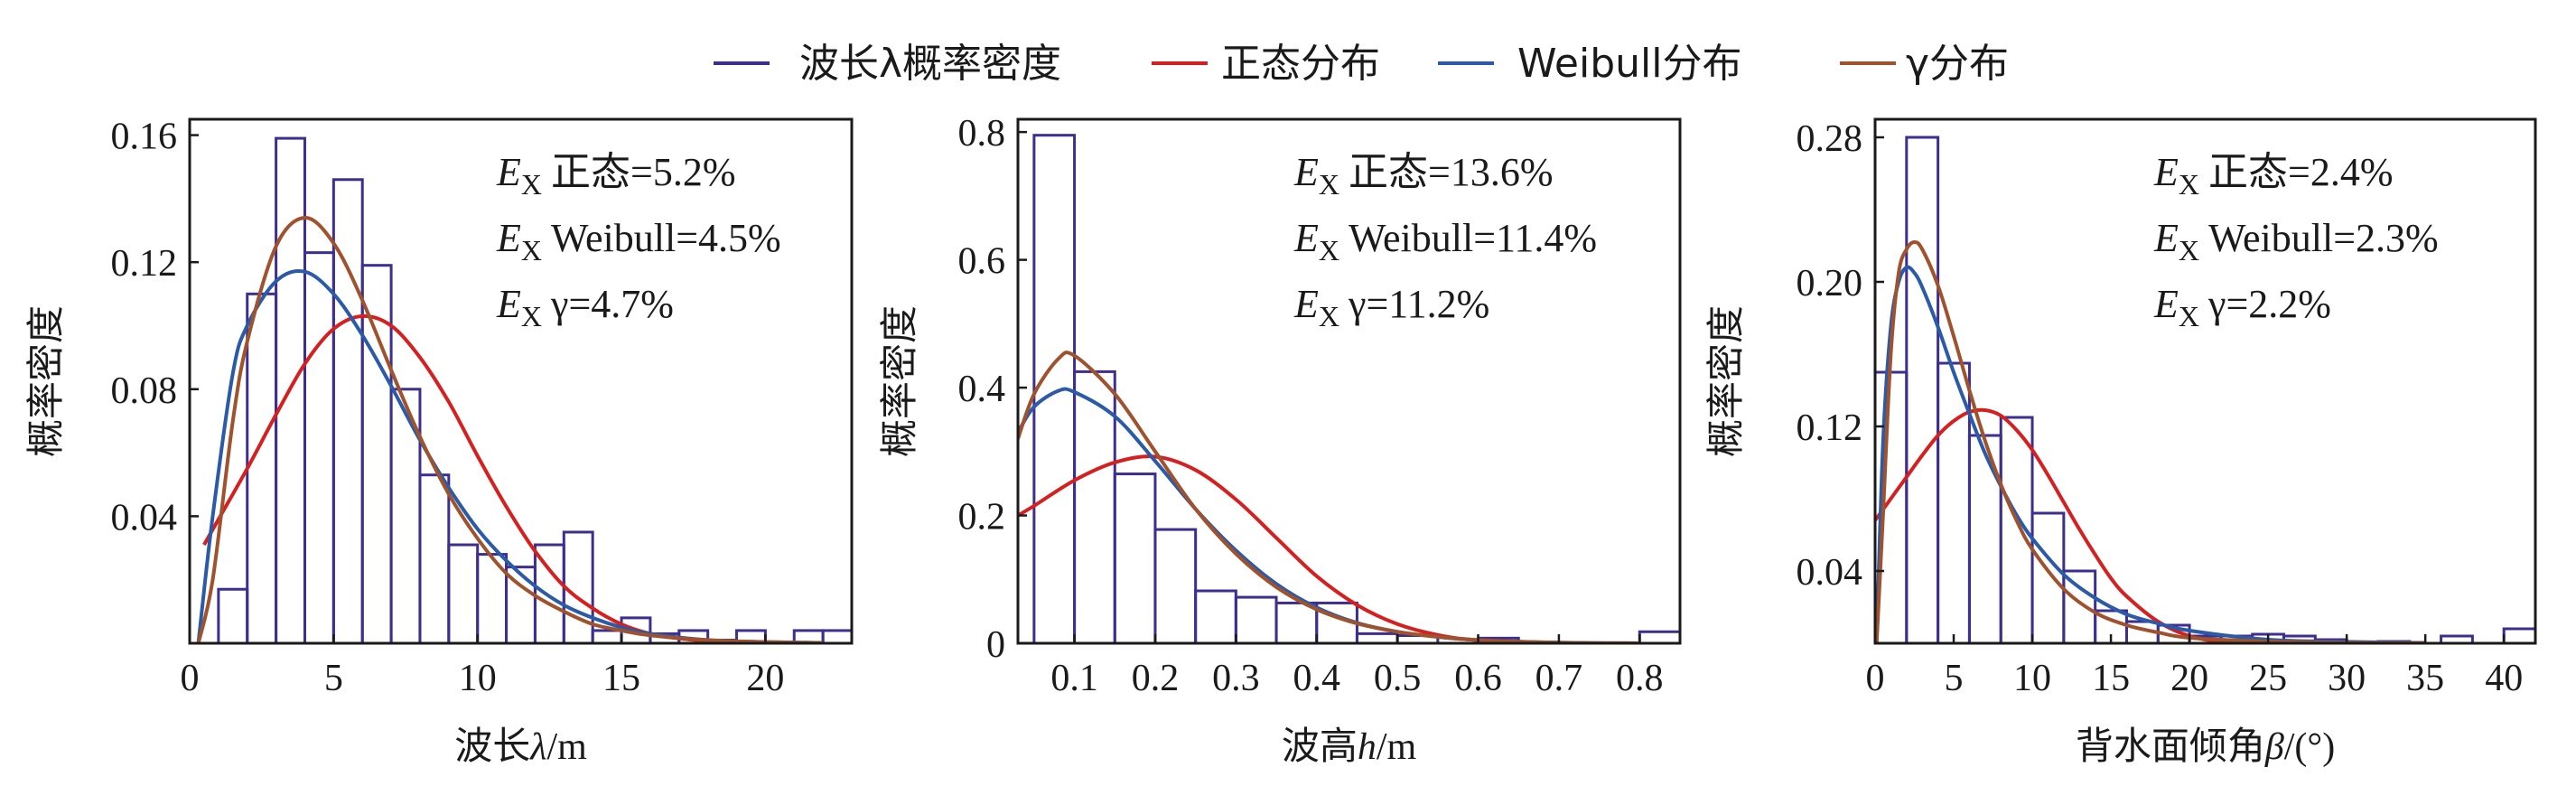 This screenshot has height=786, width=2576. I want to click on x-axis-label: 波高h/m, so click(1349, 746).